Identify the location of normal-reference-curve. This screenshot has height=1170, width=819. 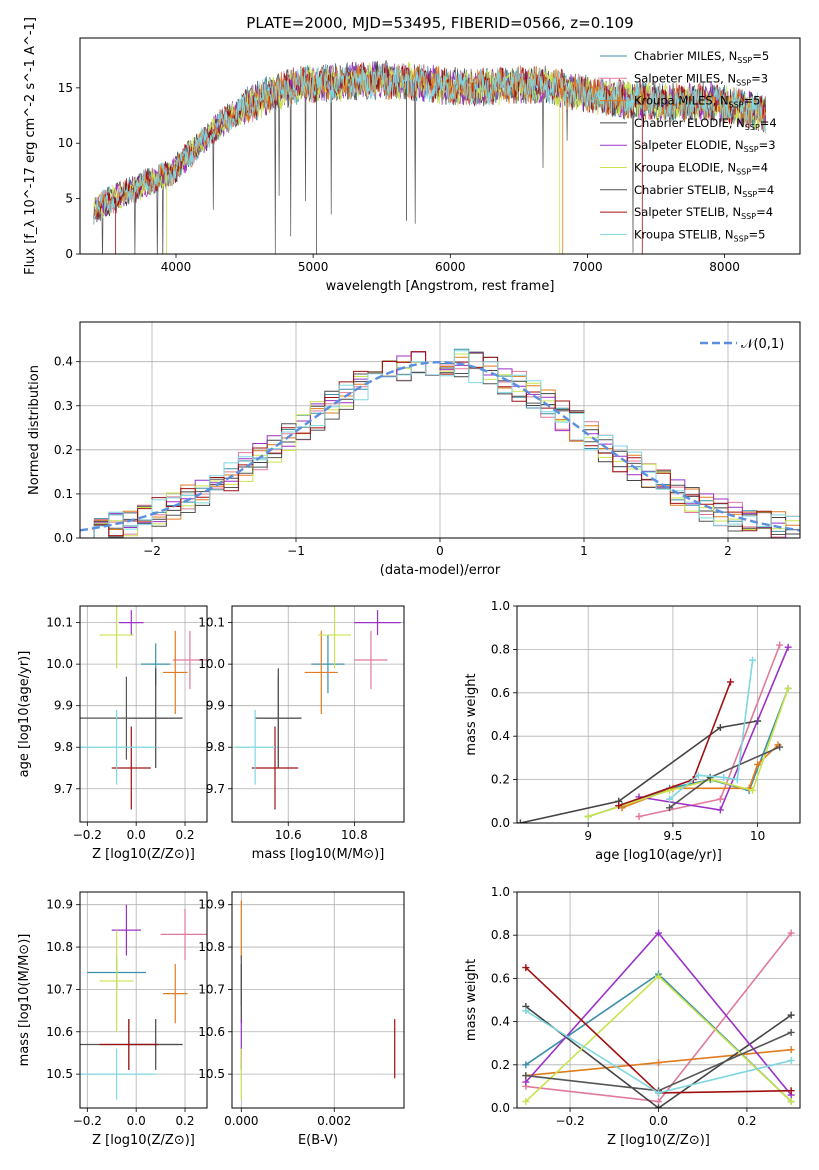
(440, 446).